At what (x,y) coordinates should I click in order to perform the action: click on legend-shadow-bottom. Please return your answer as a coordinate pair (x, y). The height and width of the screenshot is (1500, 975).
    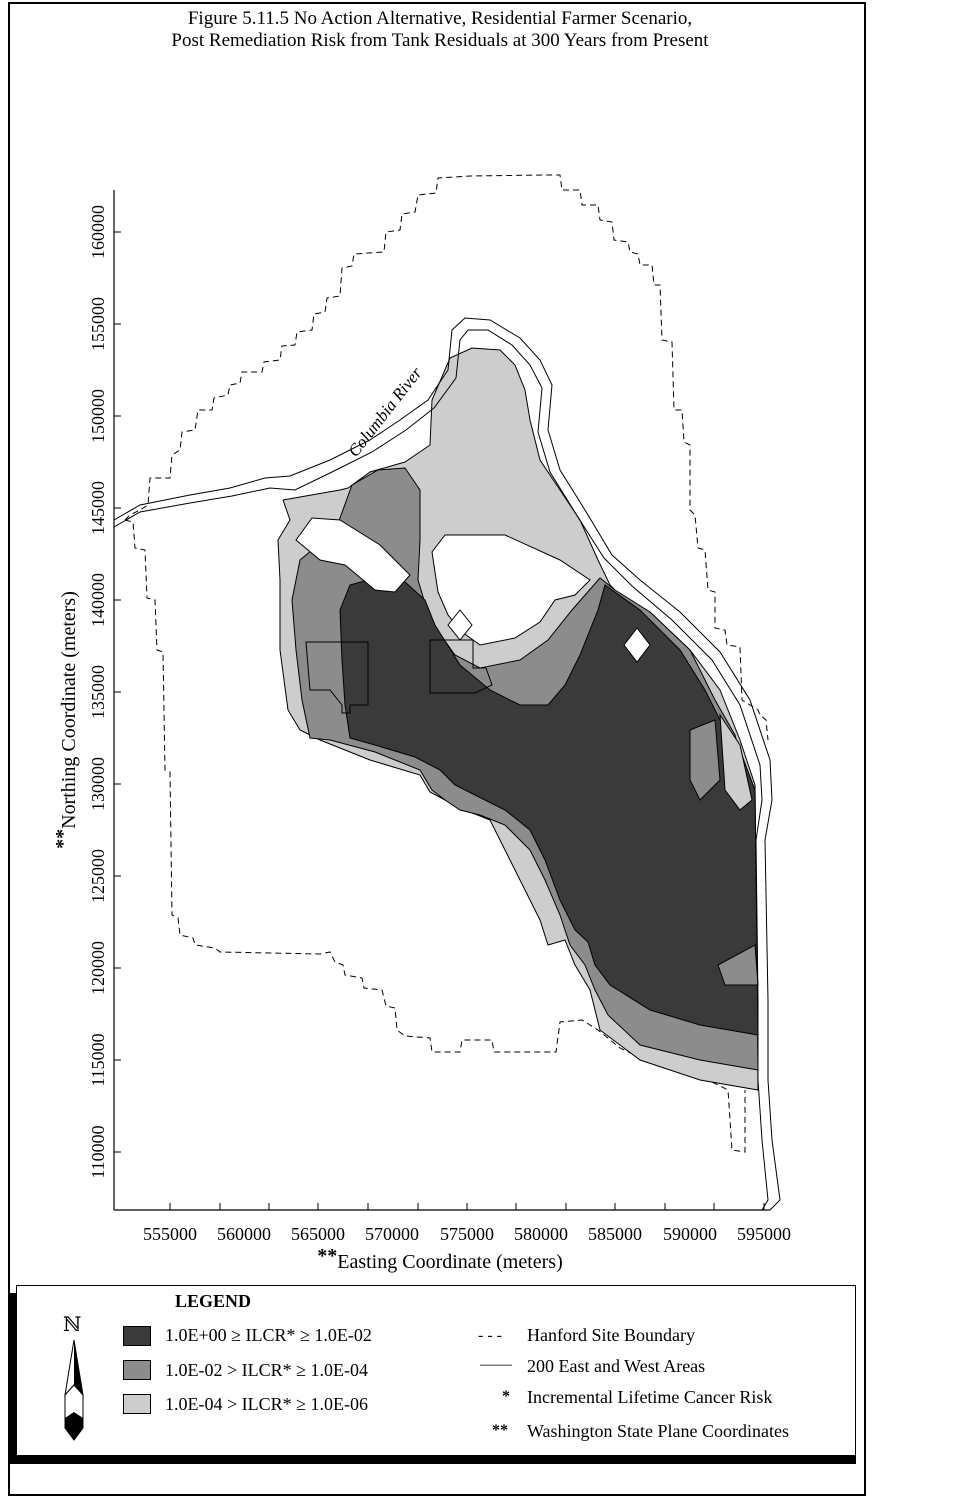
    Looking at the image, I should click on (432, 1460).